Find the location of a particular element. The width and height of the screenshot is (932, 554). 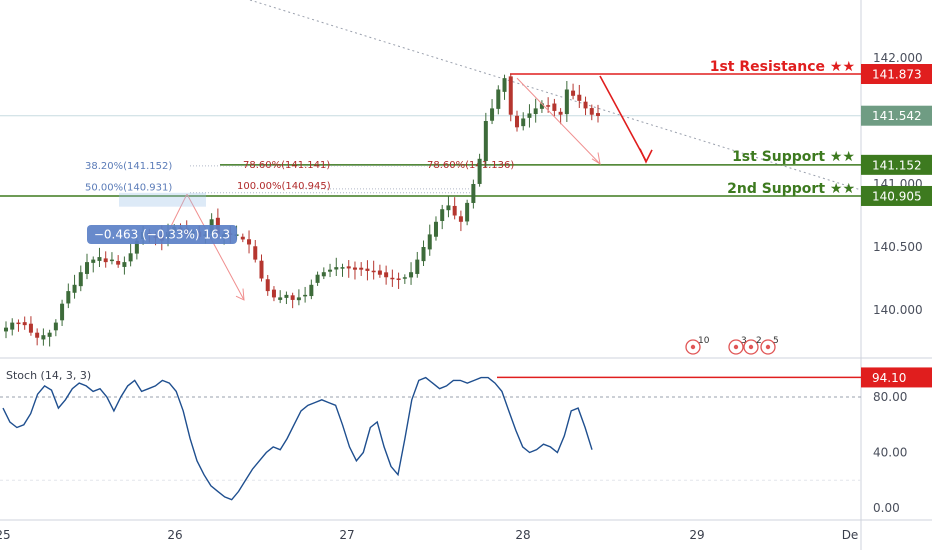

measure-range is located at coordinates (162, 199).